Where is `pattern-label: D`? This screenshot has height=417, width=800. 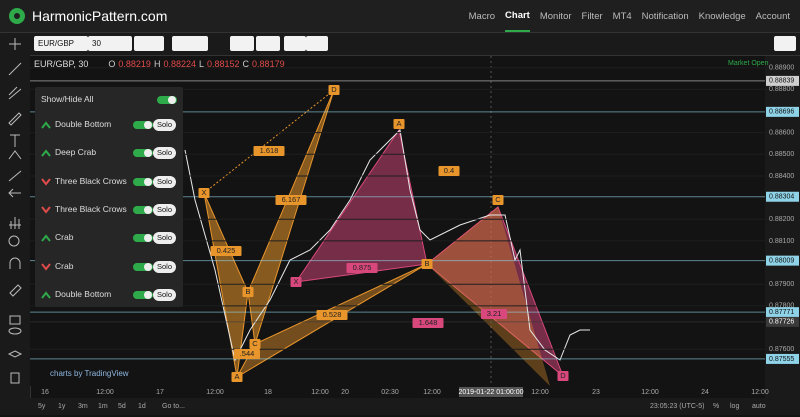
pattern-label: D is located at coordinates (334, 89).